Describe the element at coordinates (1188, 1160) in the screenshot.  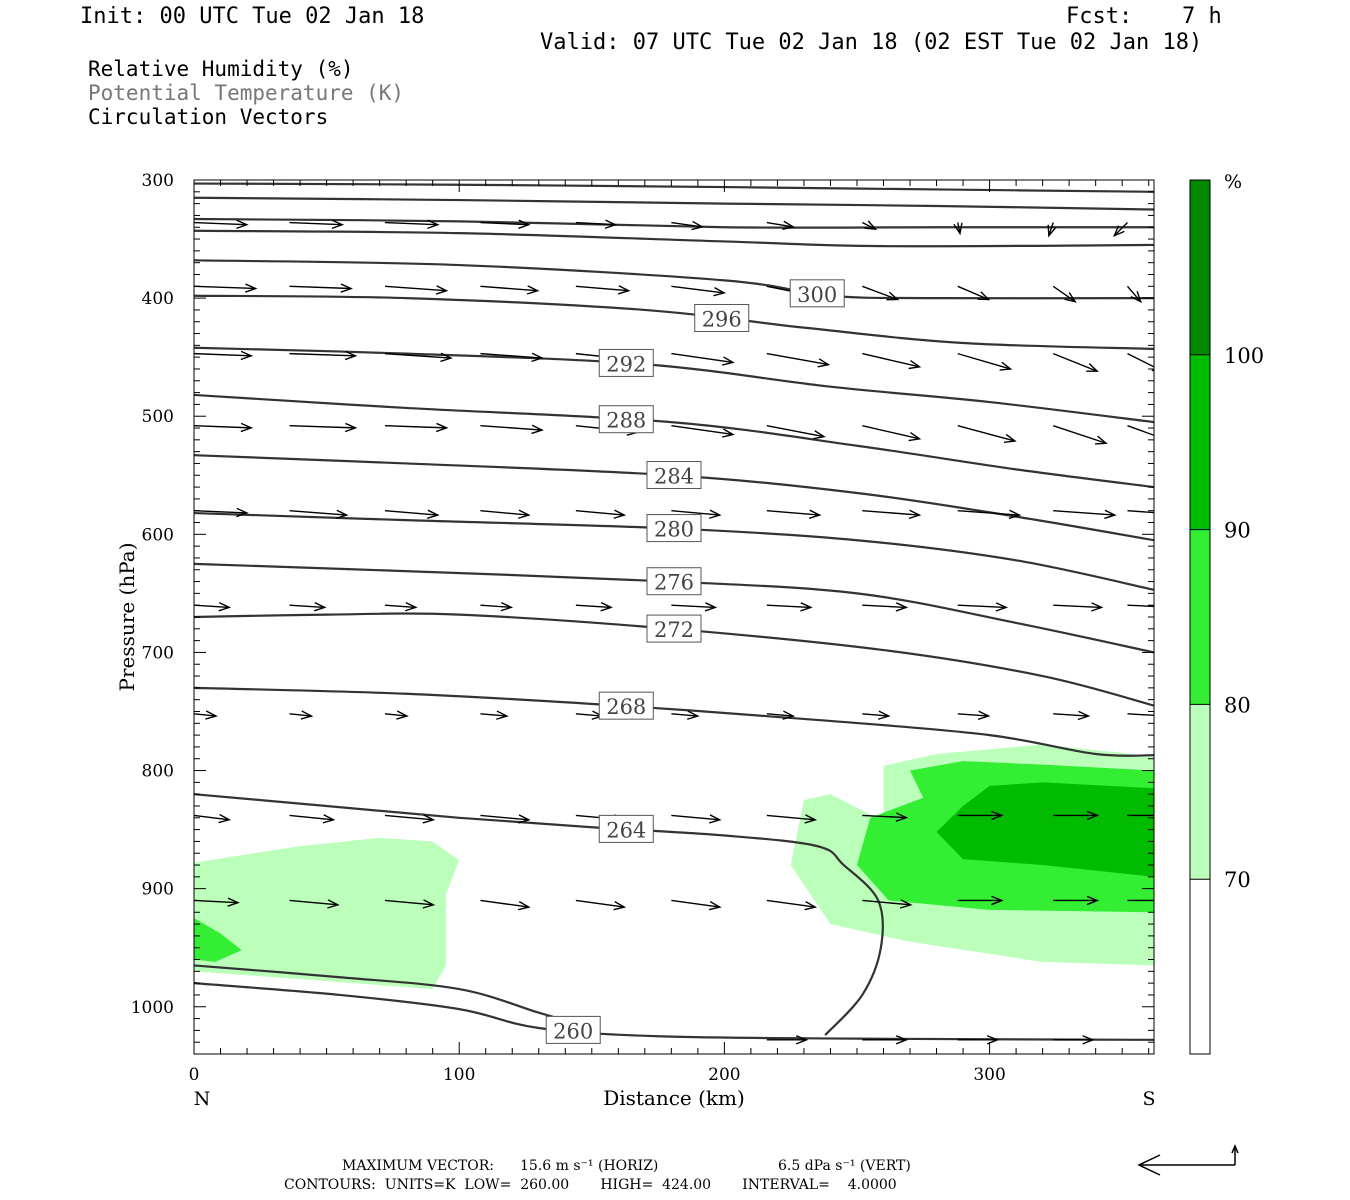
I see `reference-vector-icon` at that location.